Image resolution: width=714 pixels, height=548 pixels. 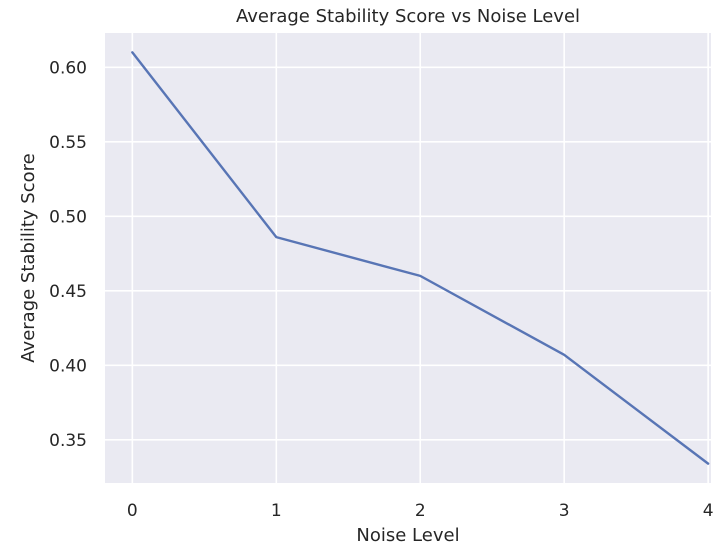 What do you see at coordinates (68, 441) in the screenshot?
I see `y-tick-label: 0.35` at bounding box center [68, 441].